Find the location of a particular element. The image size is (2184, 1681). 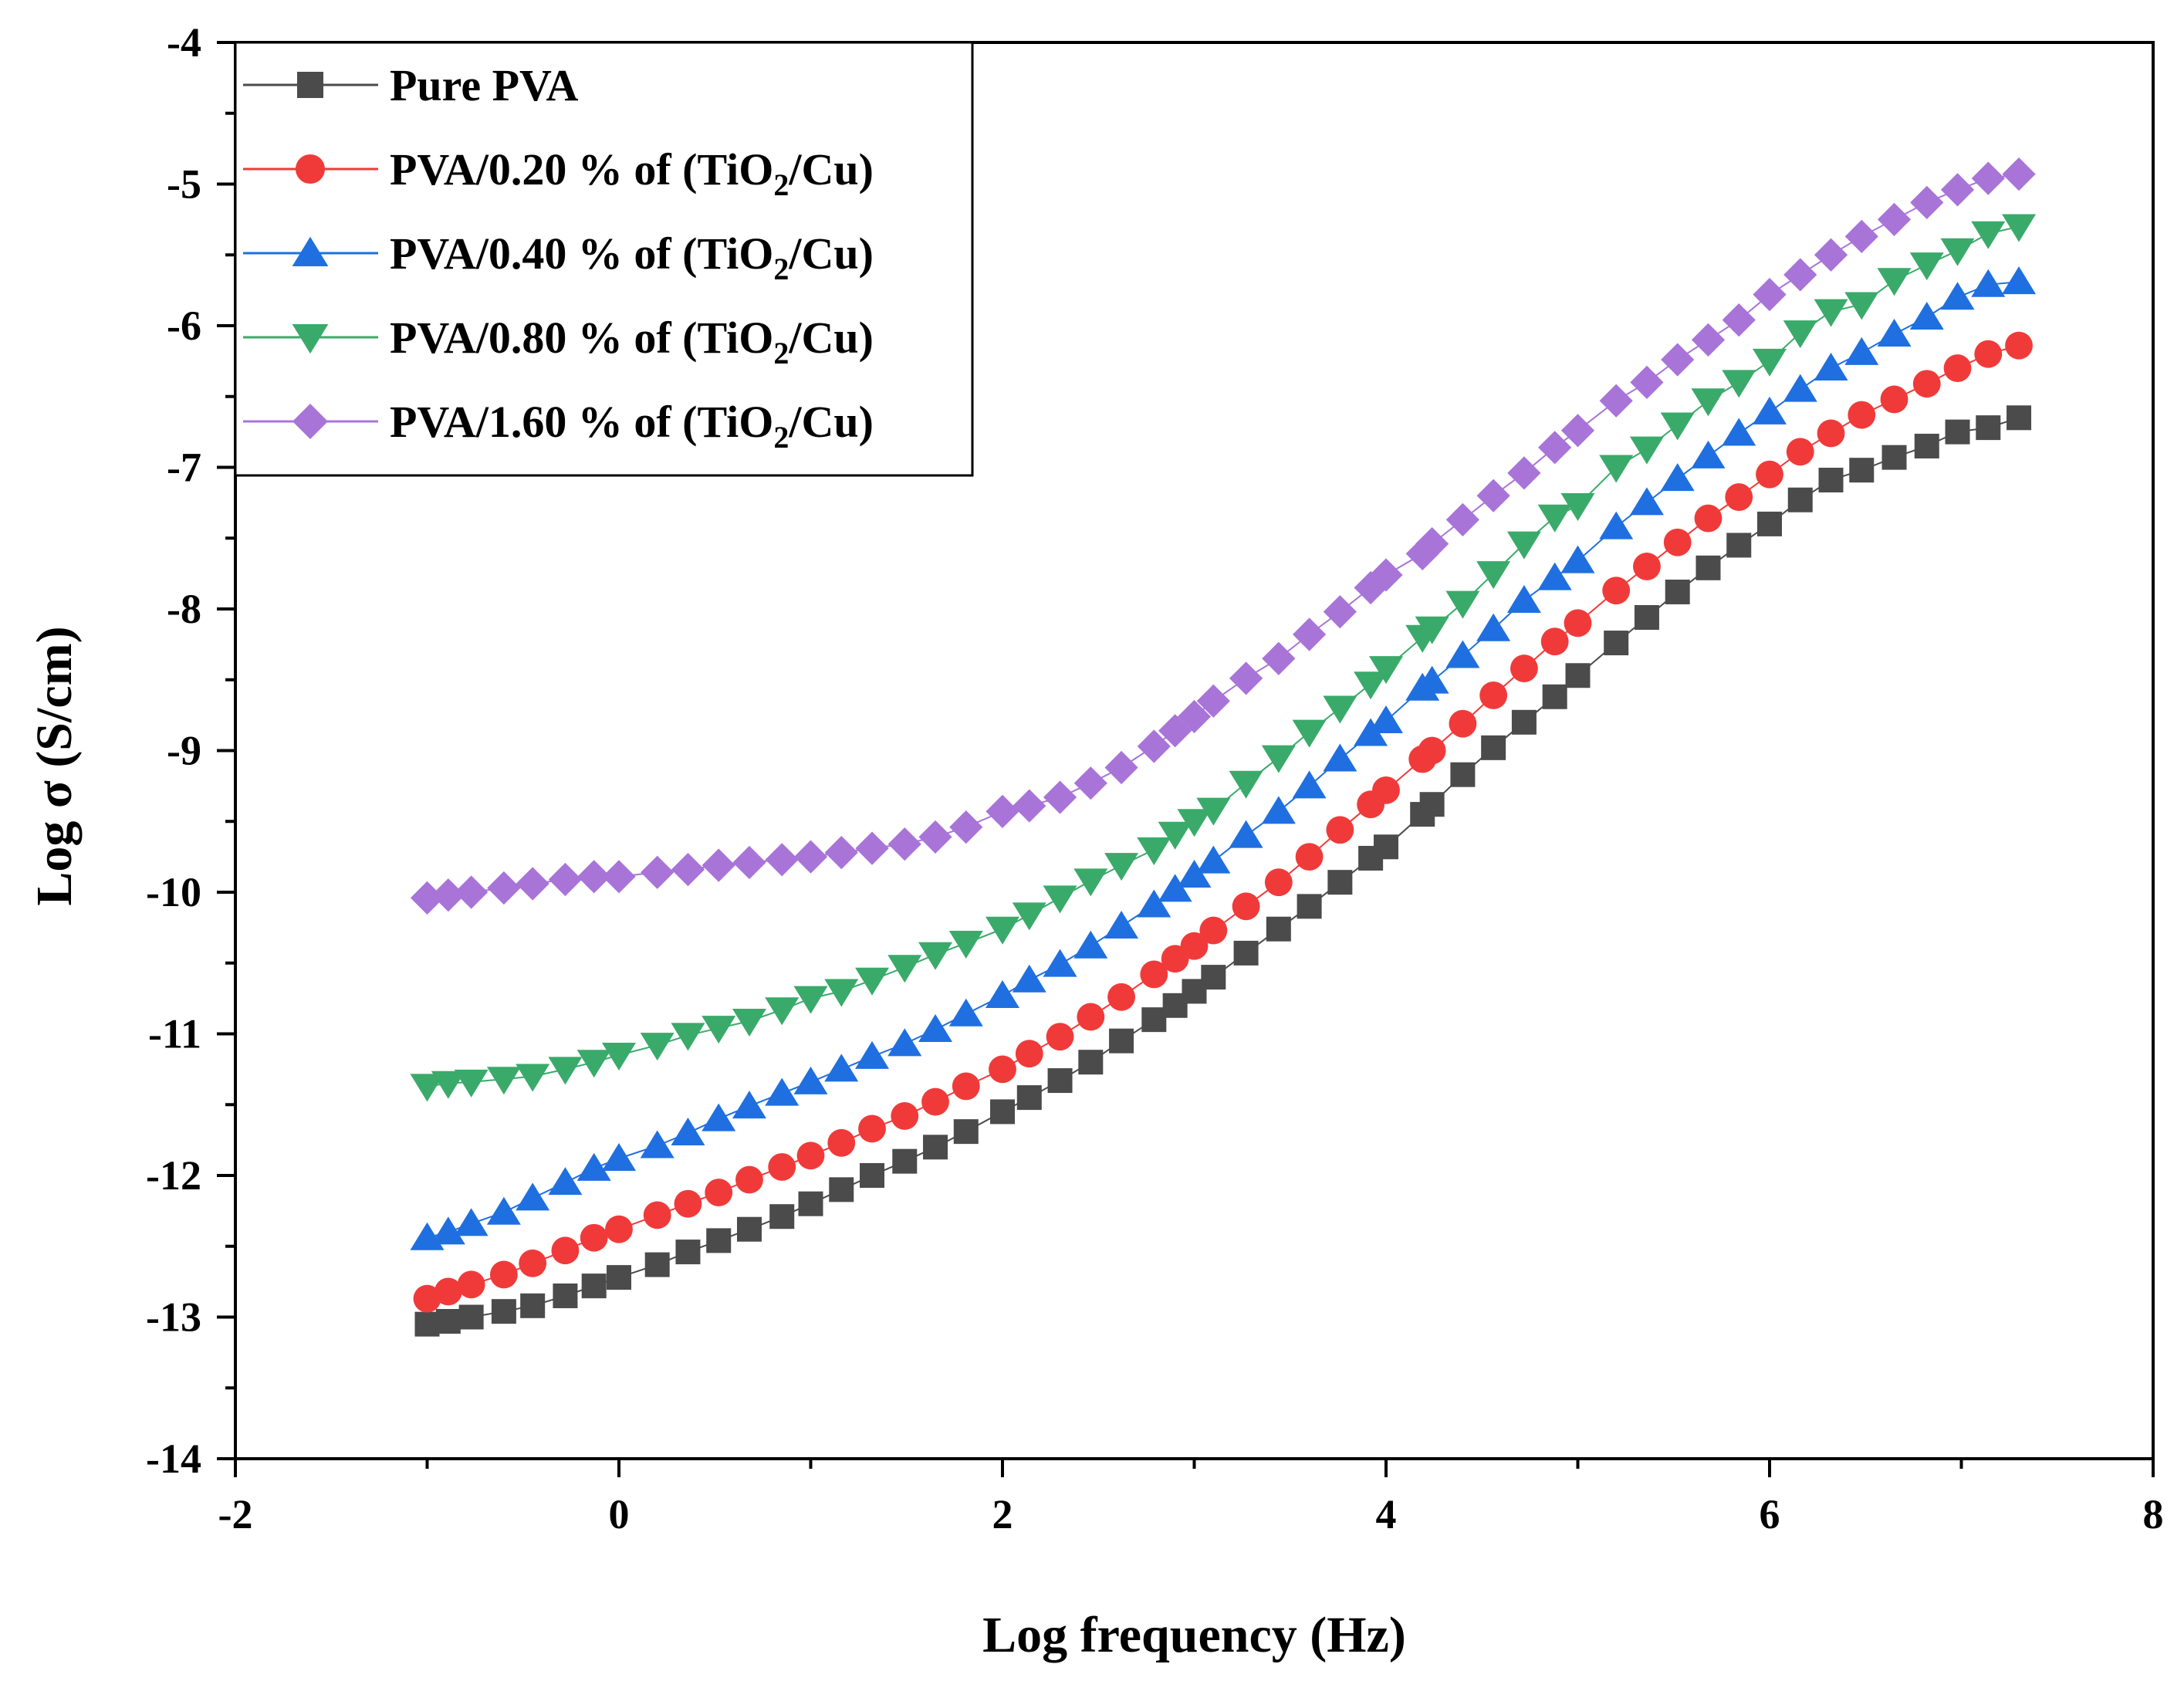

legend-item-1: Pure PVA is located at coordinates (410, 85).